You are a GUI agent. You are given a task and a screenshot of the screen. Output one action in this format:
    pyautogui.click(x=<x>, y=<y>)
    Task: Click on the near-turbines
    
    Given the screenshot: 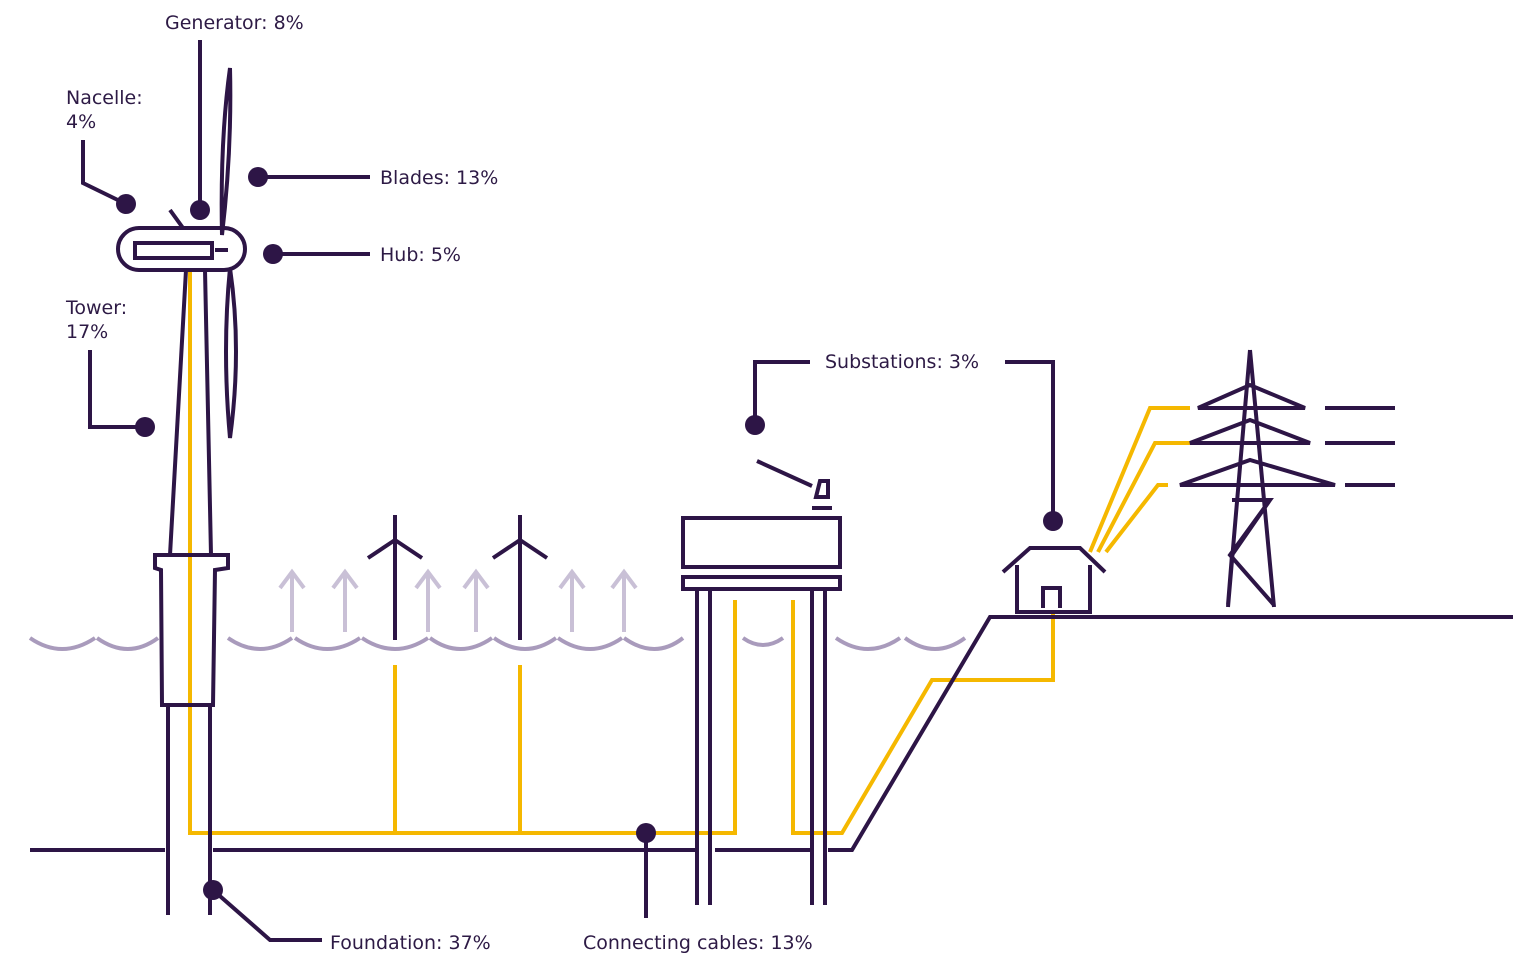 What is the action you would take?
    pyautogui.click(x=457, y=577)
    